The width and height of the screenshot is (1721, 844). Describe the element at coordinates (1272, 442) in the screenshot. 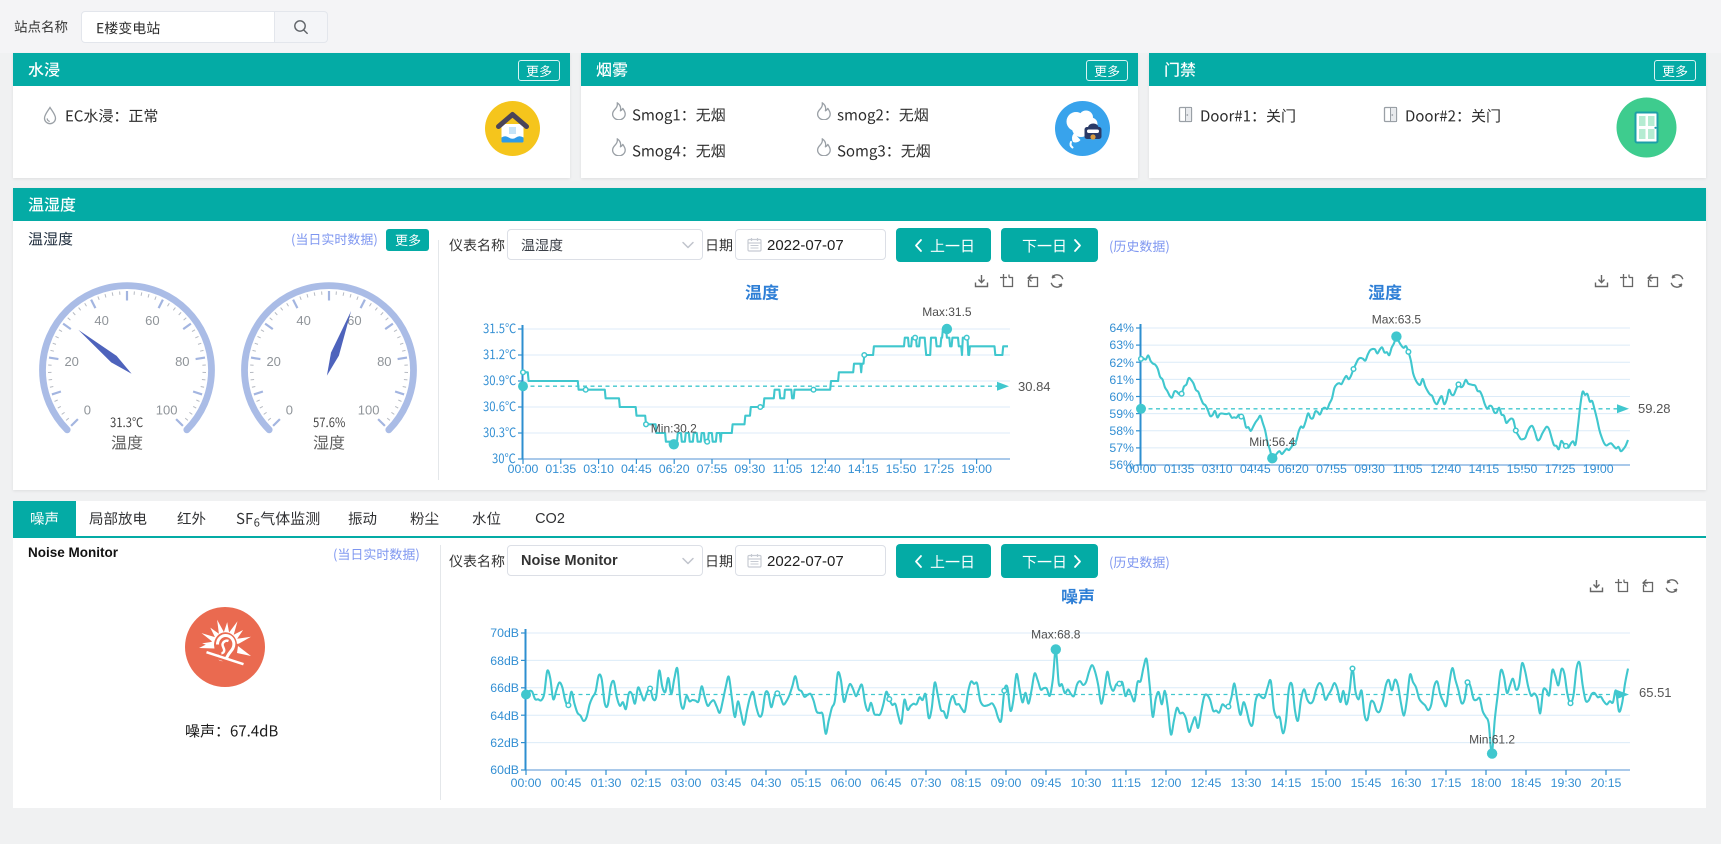

I see `svg-text: Min:56.4` at that location.